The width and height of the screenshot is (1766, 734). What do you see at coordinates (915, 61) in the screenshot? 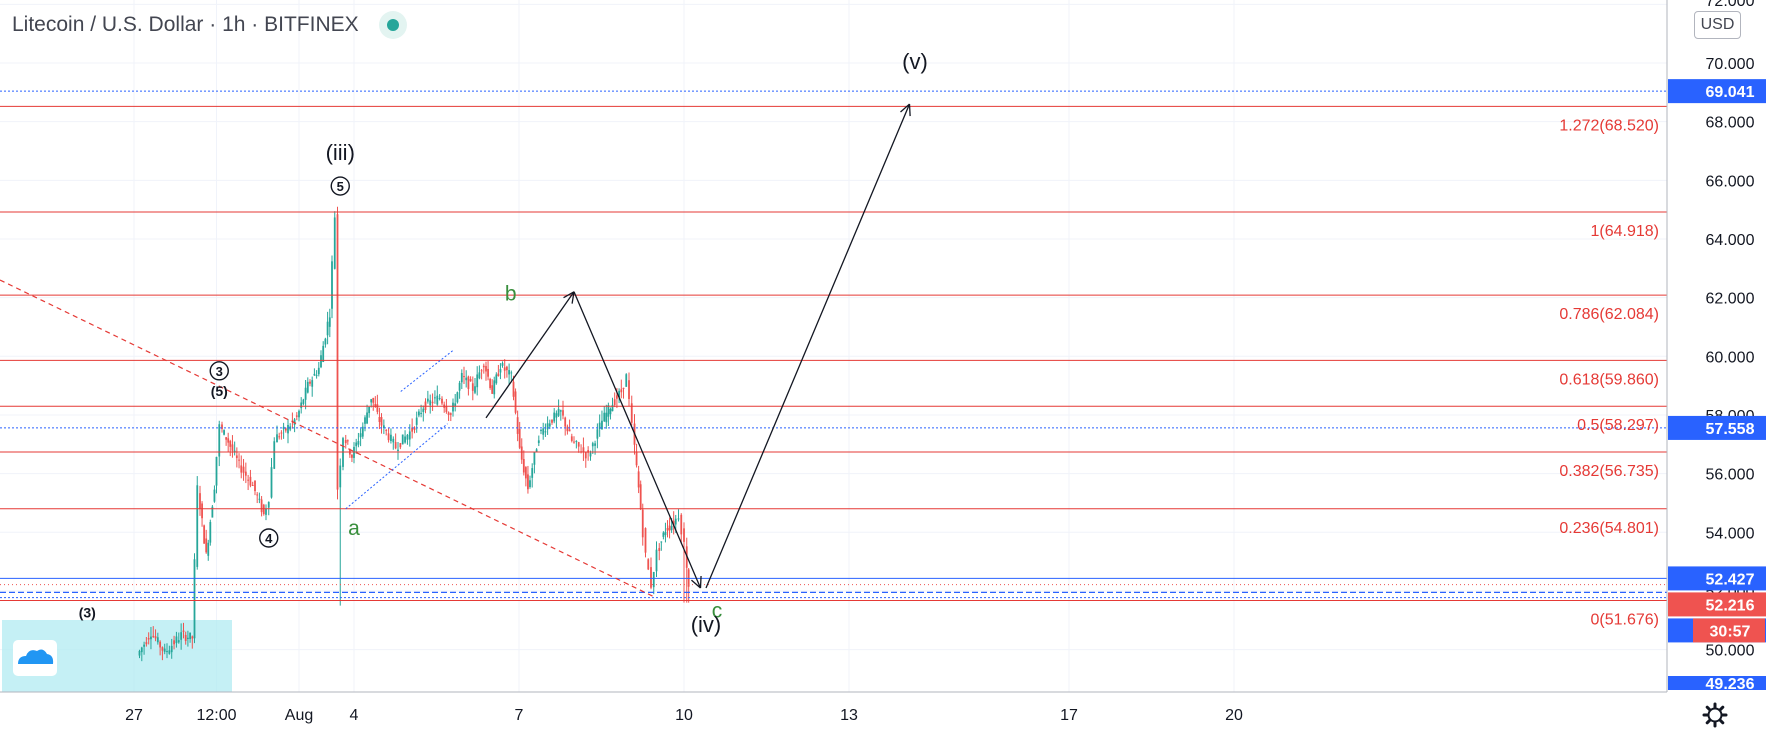
I see `wave-label: (v)` at bounding box center [915, 61].